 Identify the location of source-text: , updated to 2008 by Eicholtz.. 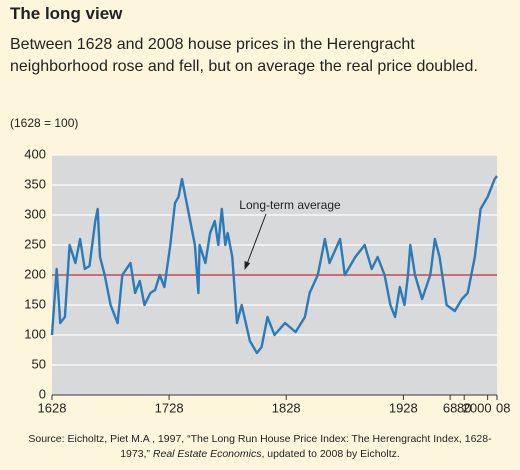
(330, 454).